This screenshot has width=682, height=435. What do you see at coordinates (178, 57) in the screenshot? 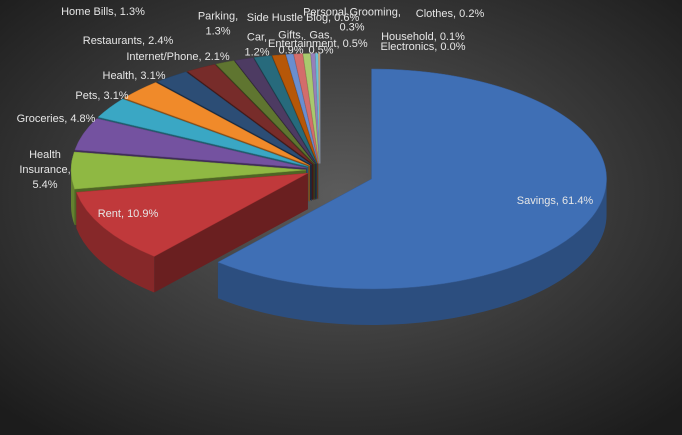
I see `data-label: Internet/Phone, 2.1%` at bounding box center [178, 57].